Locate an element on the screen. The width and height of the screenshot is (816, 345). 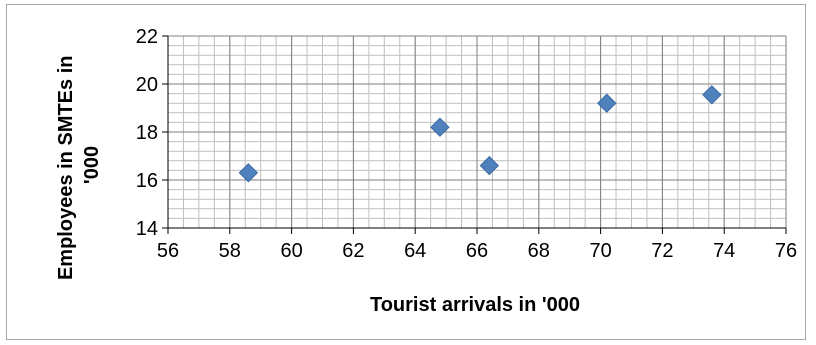
x-tick-labels: 56 58 60 62 64 66 68 70 72 74 76 is located at coordinates (477, 251).